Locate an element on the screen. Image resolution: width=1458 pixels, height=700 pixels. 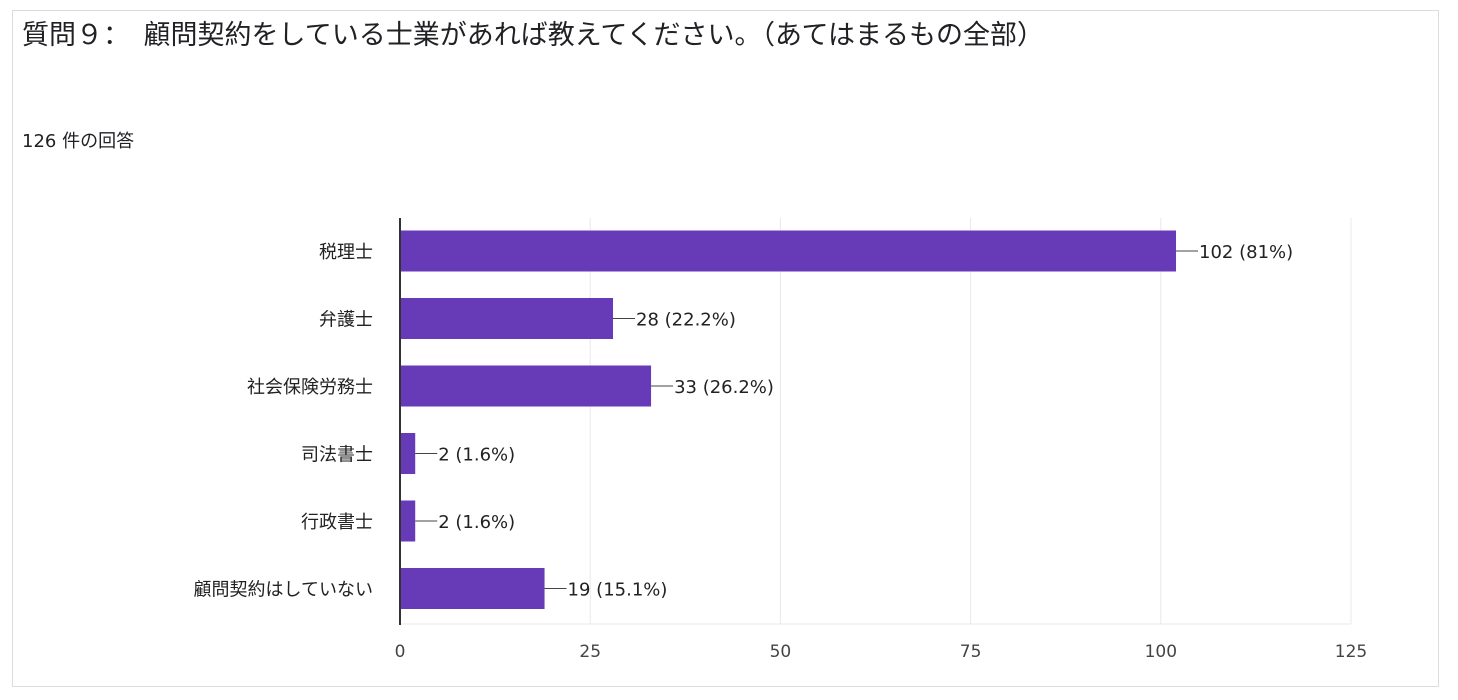
x-tick-label: 0 is located at coordinates (400, 652).